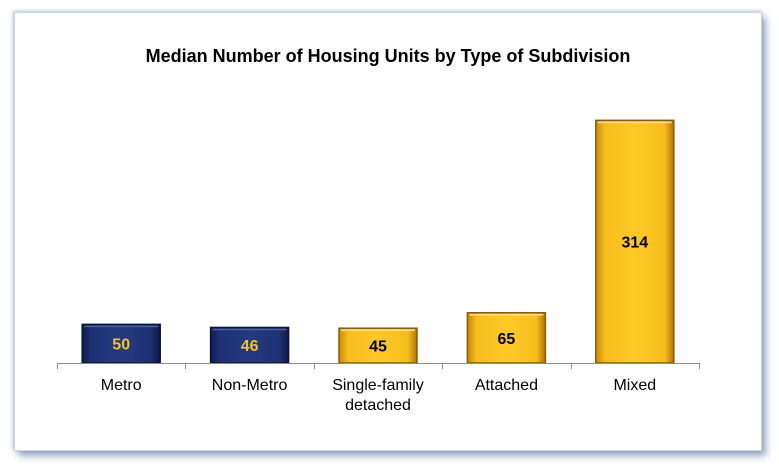  What do you see at coordinates (506, 385) in the screenshot?
I see `category-label: Attached` at bounding box center [506, 385].